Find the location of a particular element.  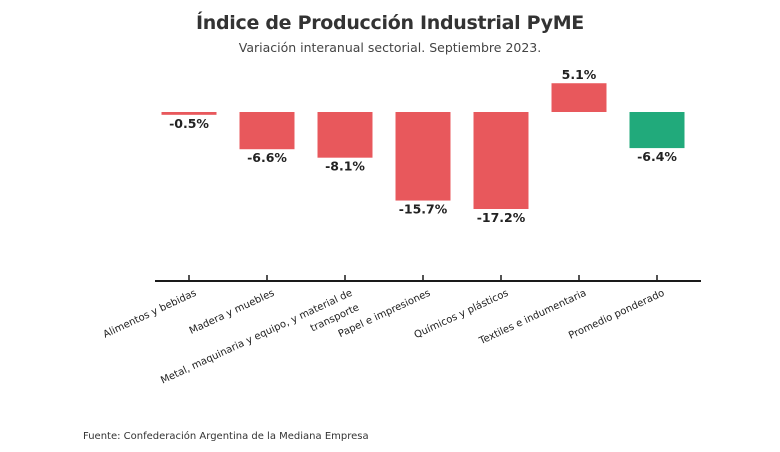

data-label: -17.2% is located at coordinates (501, 217).